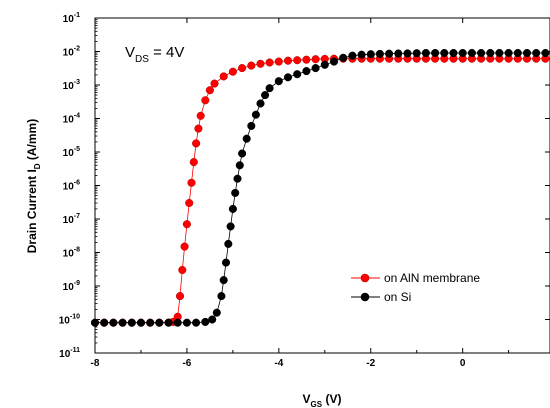  I want to click on y-axis-title: Drain Current ID (A/mm), so click(33, 186).